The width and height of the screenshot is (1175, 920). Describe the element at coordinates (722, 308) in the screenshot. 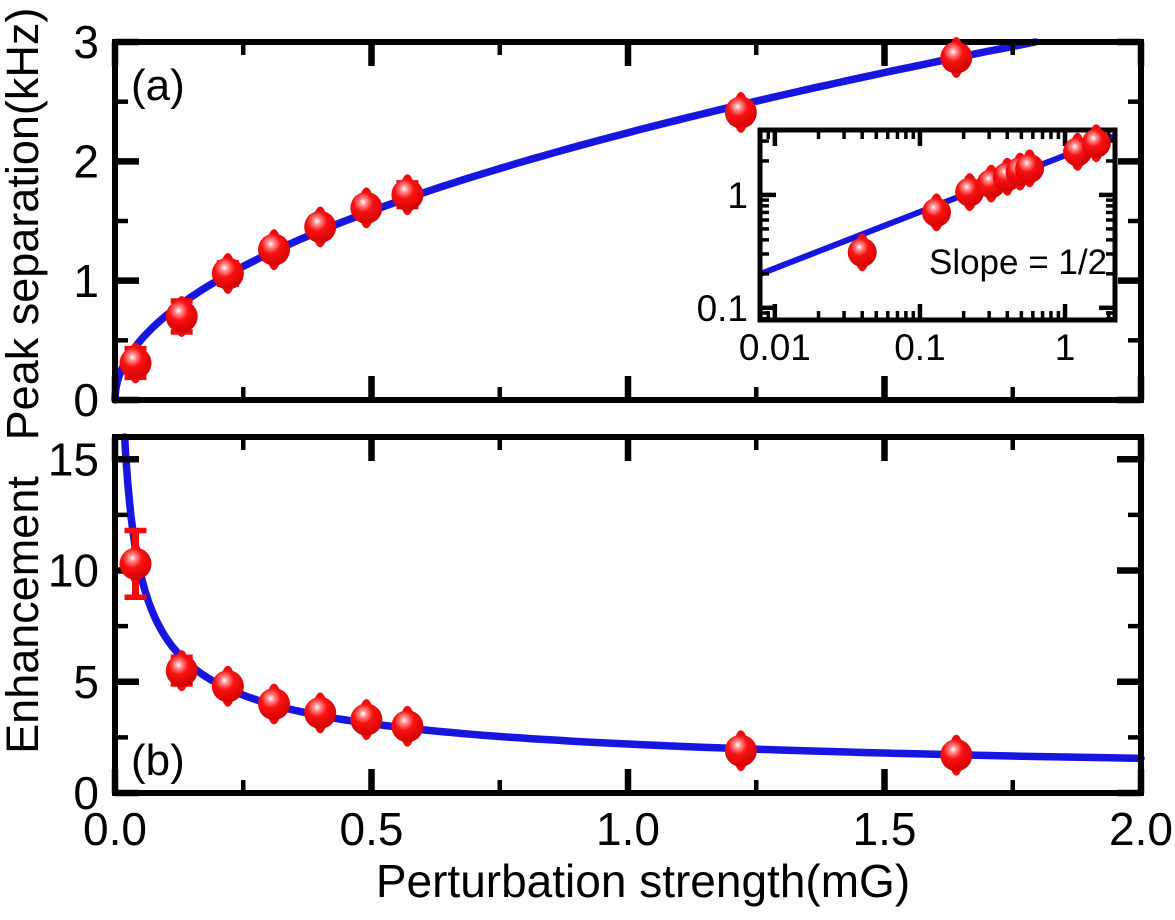

I see `inset-y-tick-label: 0.1` at that location.